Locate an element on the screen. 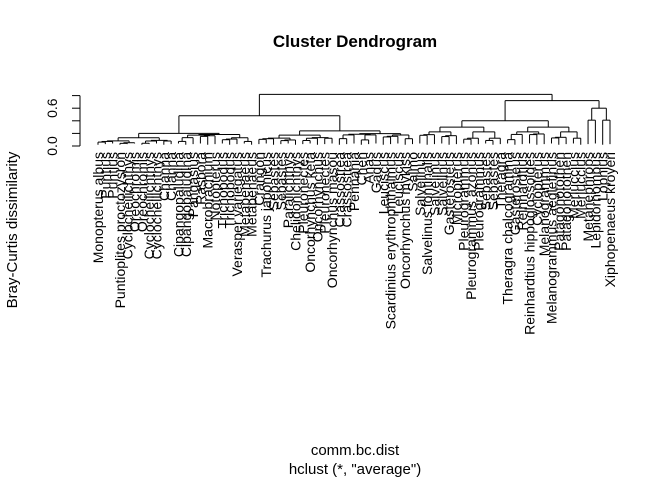 This screenshot has height=480, width=672. leaf-label: Micropterus is located at coordinates (456, 188).